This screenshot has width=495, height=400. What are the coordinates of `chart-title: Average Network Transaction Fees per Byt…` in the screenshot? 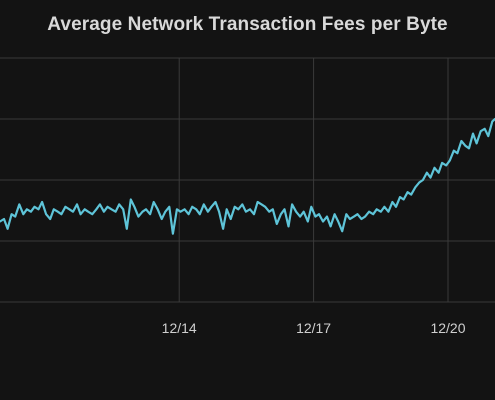 It's located at (247, 24).